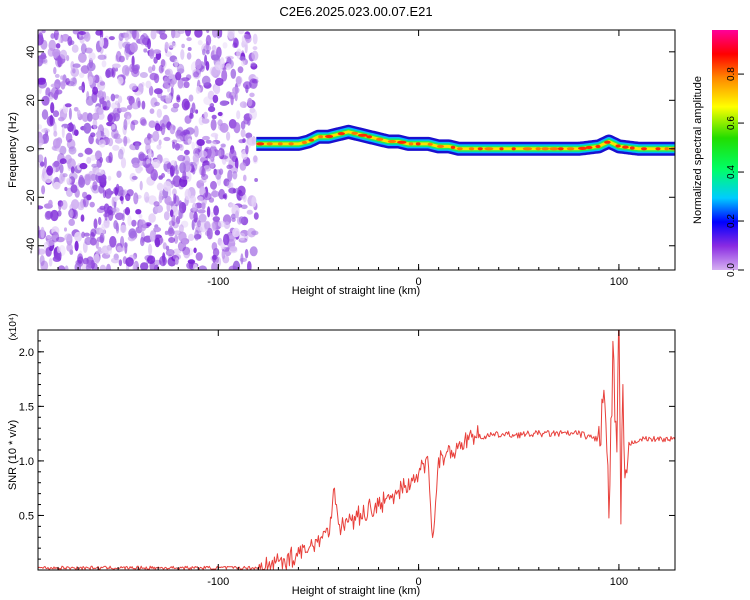  I want to click on y-tick-label: 1.0, so click(26, 462).